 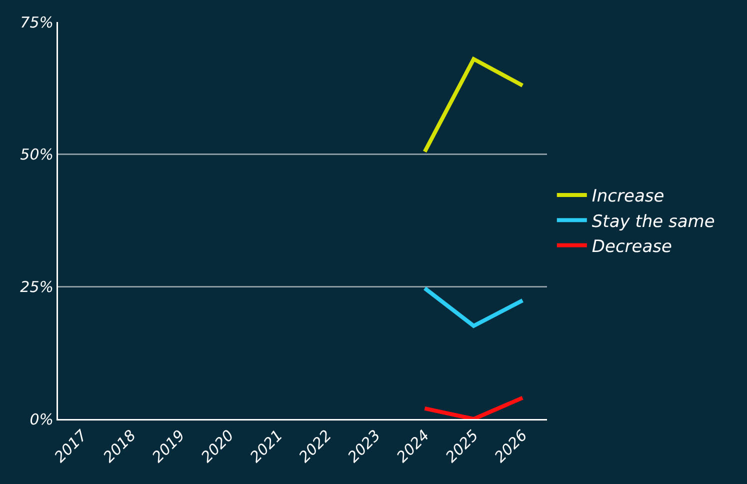 What do you see at coordinates (628, 196) in the screenshot?
I see `legend-label: Increase` at bounding box center [628, 196].